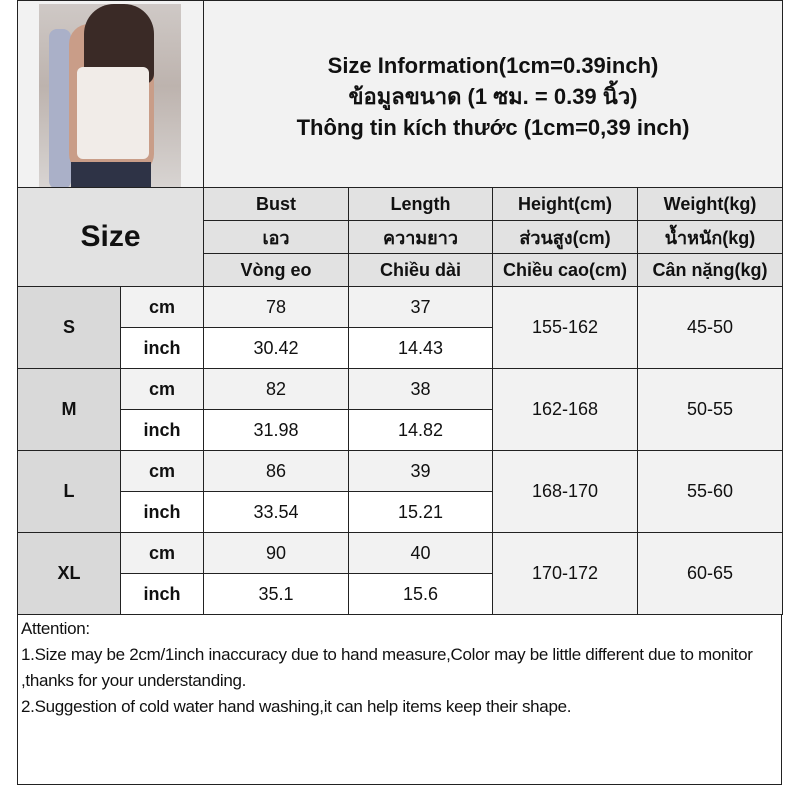  What do you see at coordinates (276, 430) in the screenshot?
I see `bust-inch: 31.98` at bounding box center [276, 430].